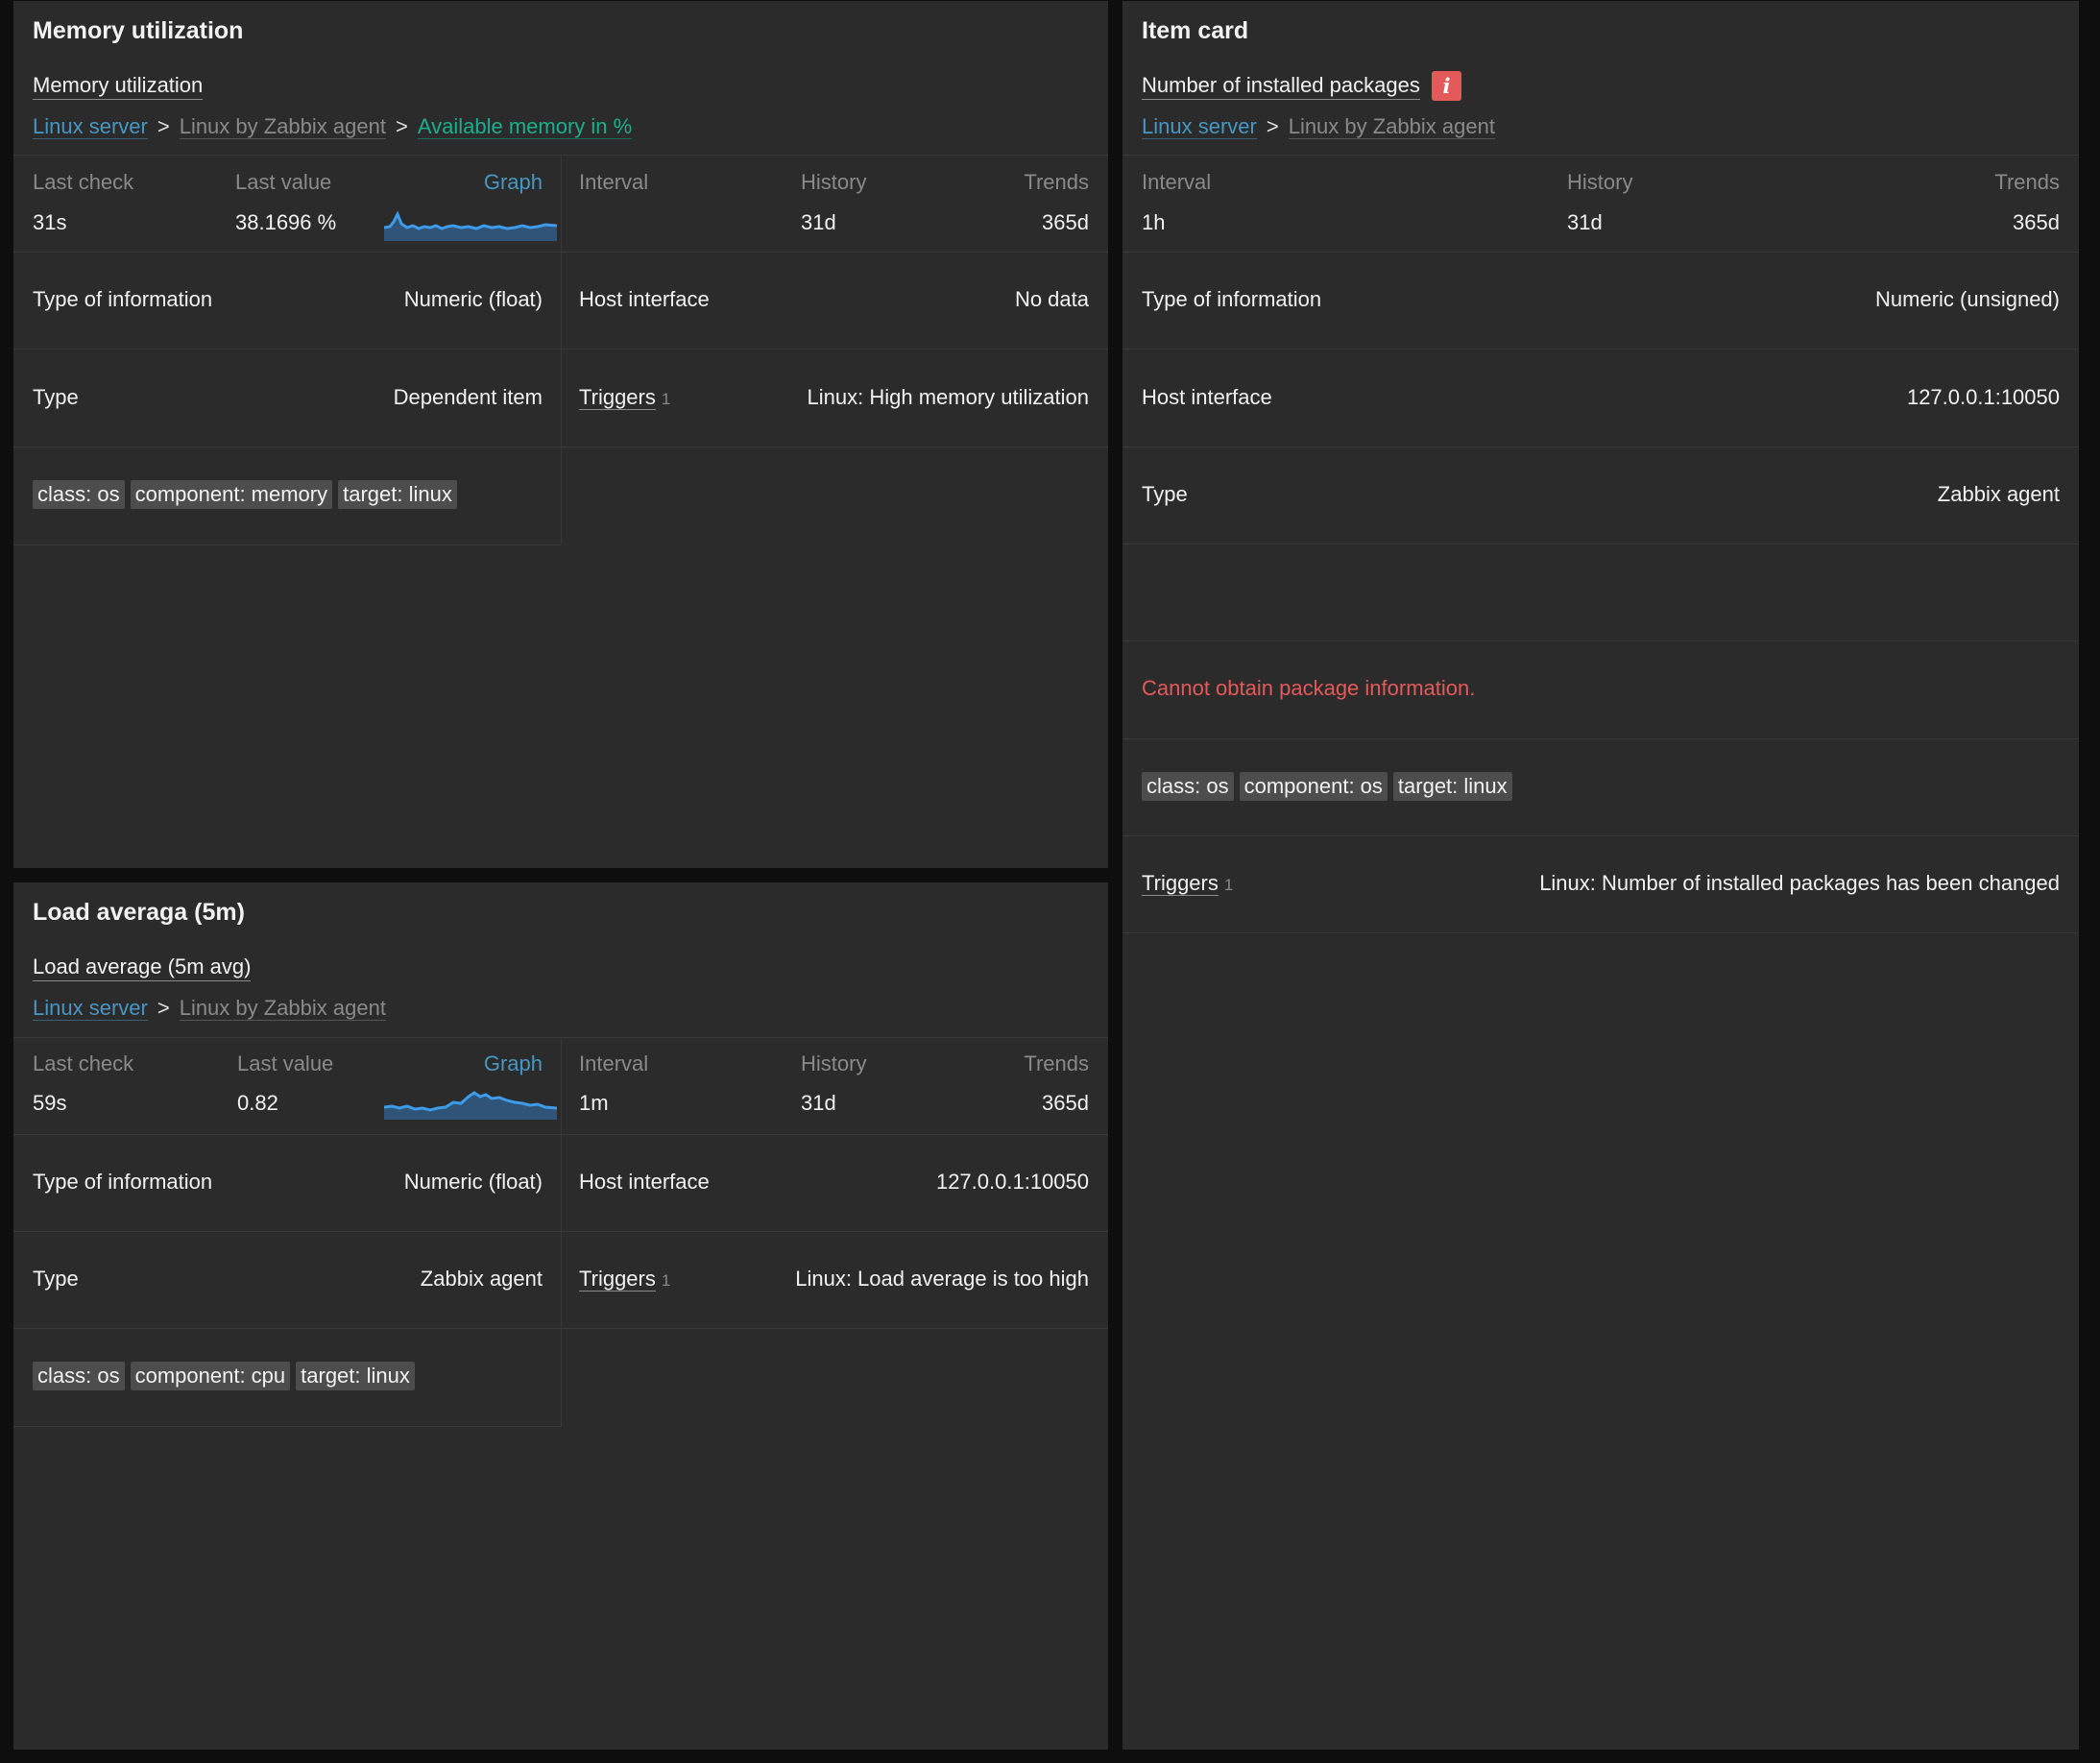 The width and height of the screenshot is (2100, 1763). I want to click on tags-list: class: os component: cpu target: linux, so click(224, 1376).